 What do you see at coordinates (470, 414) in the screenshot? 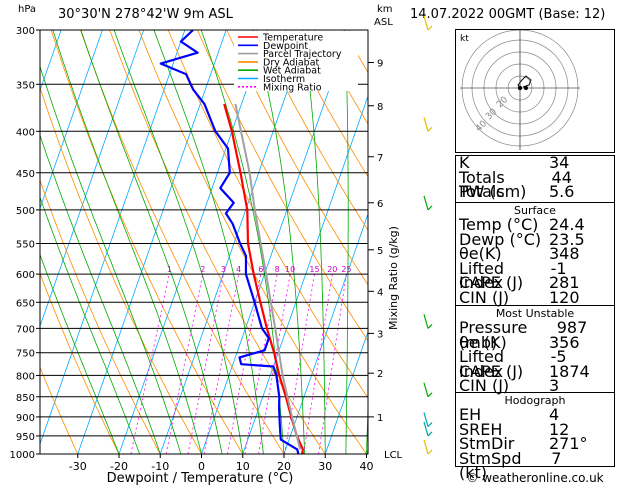
I see `hodo-label: EH` at bounding box center [470, 414].